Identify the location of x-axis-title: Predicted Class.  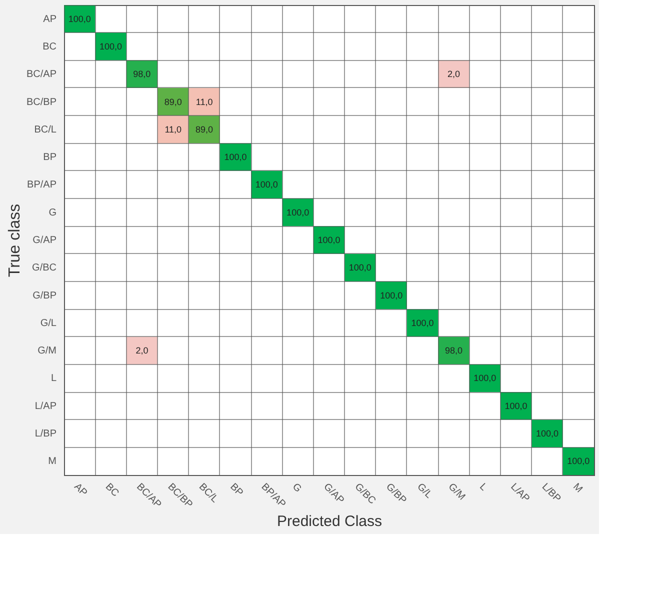
(329, 521).